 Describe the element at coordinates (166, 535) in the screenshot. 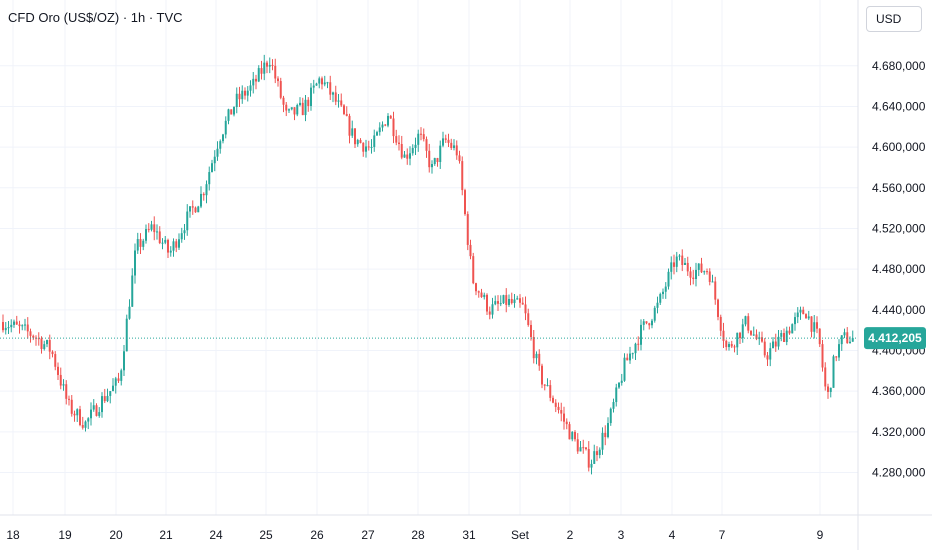

I see `x-tick-label: 21` at that location.